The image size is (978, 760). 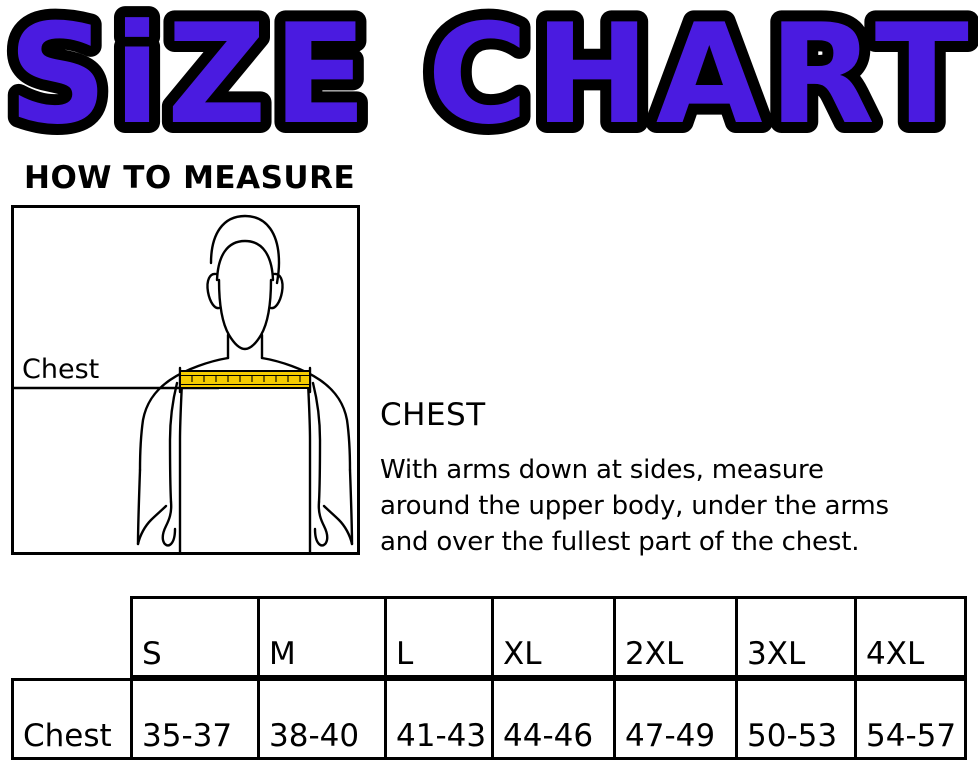 I want to click on chest-section-heading: CHEST, so click(x=433, y=415).